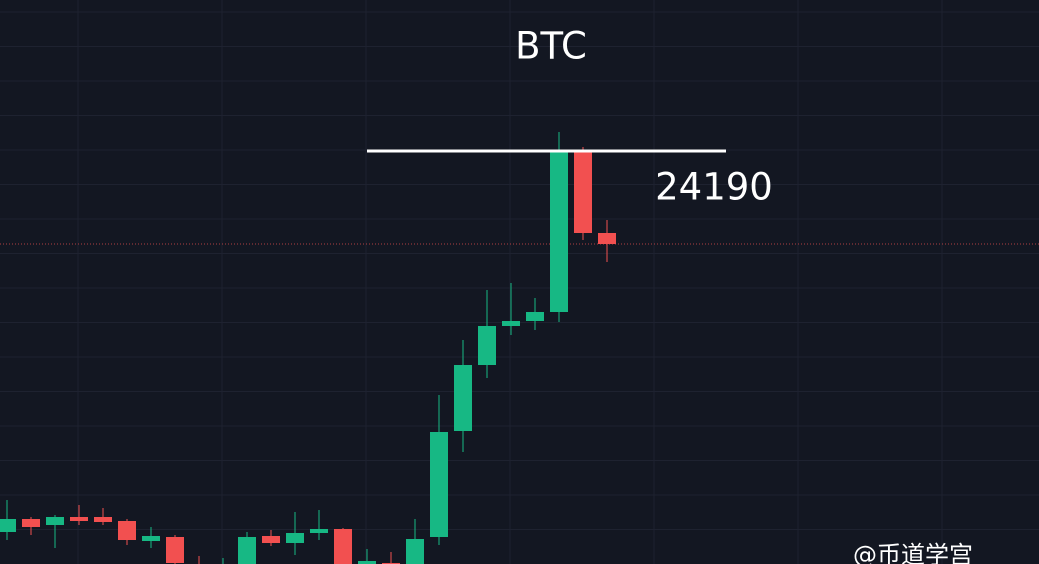  Describe the element at coordinates (913, 552) in the screenshot. I see `watermark: @币道学宫` at that location.